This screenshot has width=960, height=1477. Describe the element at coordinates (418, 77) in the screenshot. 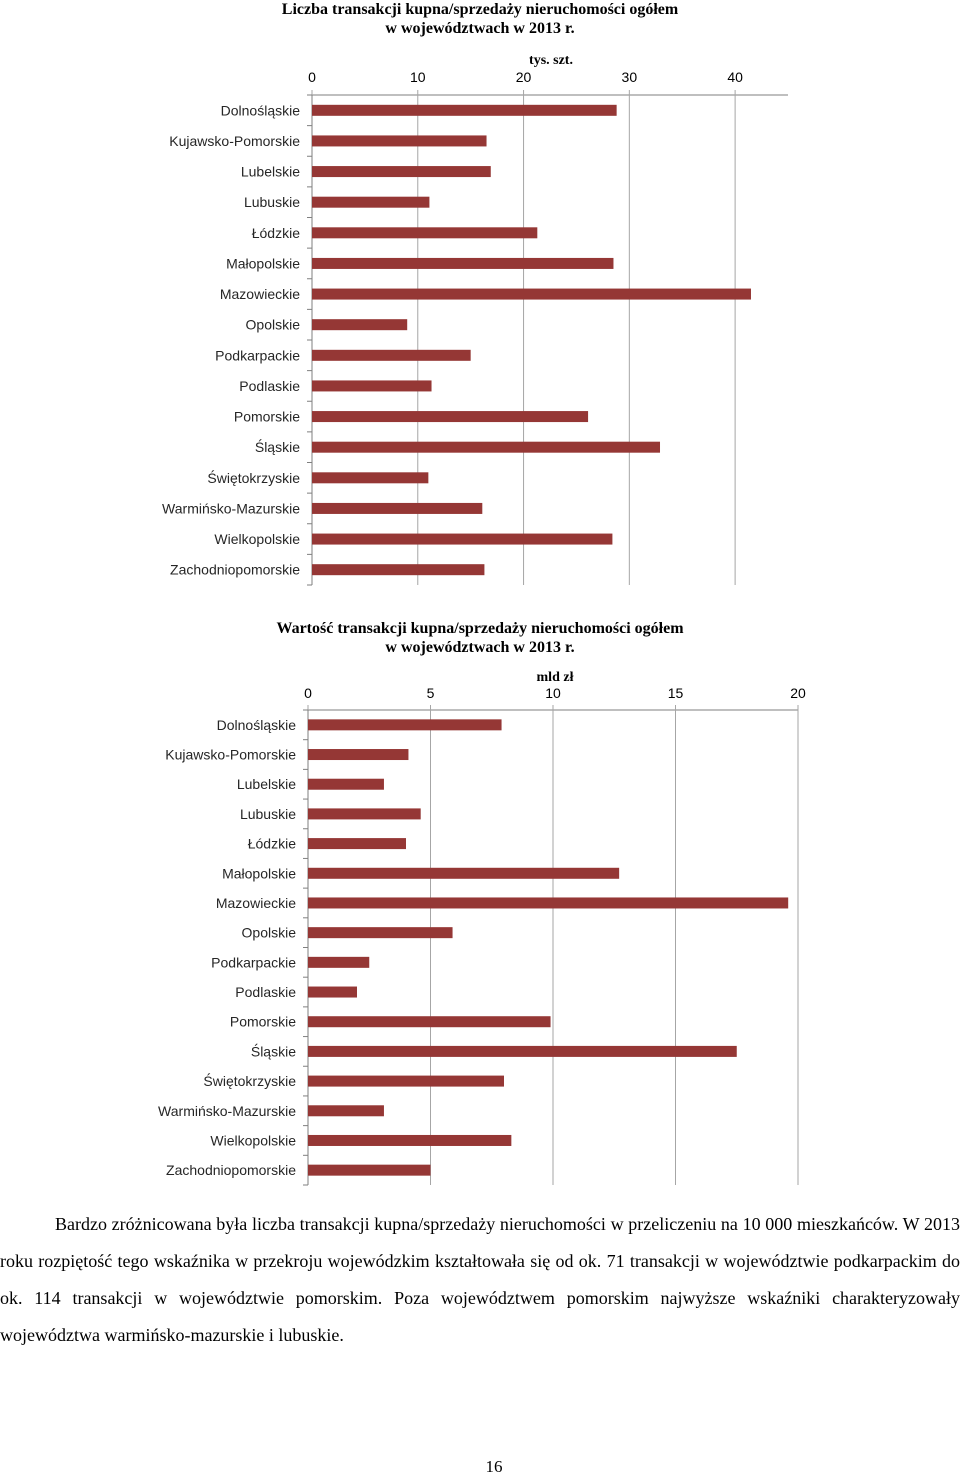

I see `chart1-tick-label: 10` at that location.